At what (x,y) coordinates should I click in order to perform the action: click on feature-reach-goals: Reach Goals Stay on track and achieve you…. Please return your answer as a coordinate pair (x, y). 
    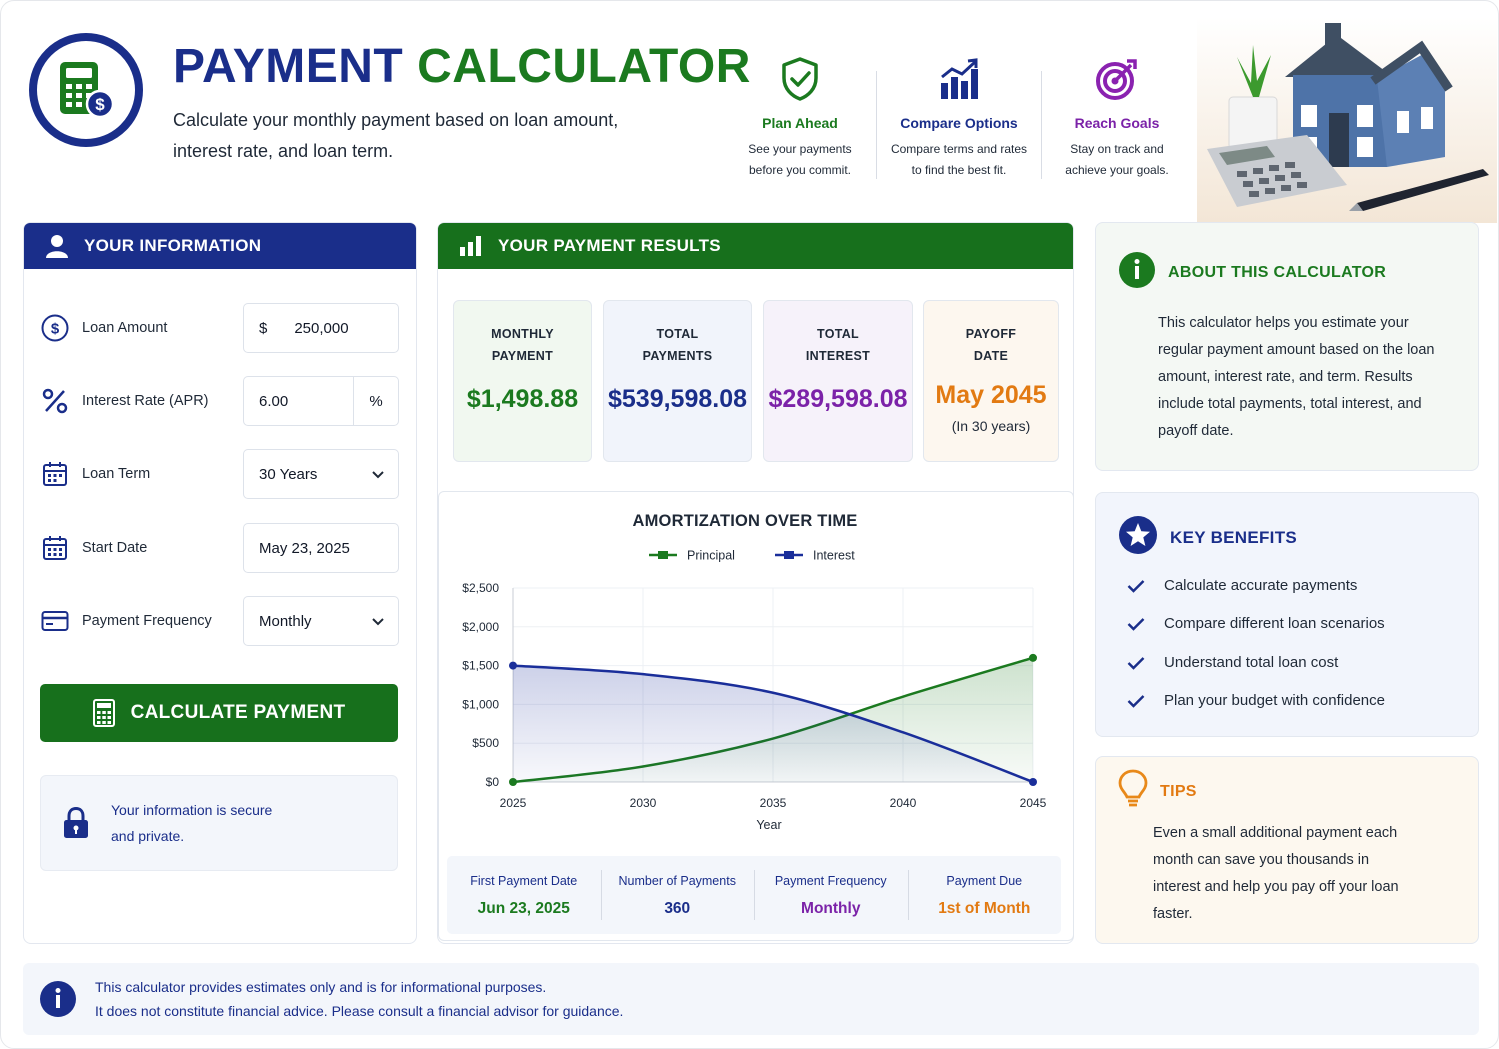
    Looking at the image, I should click on (1117, 117).